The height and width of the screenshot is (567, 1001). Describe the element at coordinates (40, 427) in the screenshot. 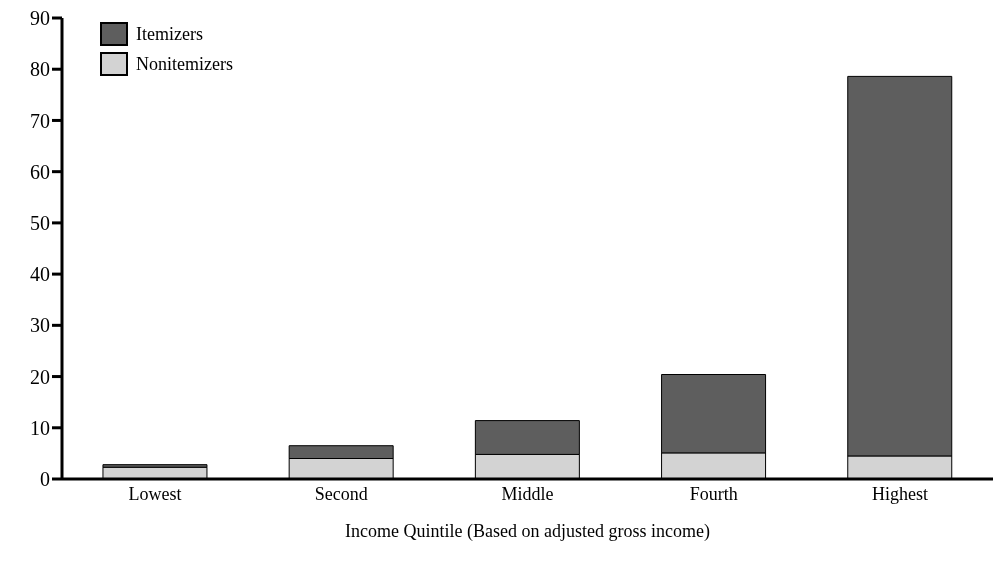

I see `y-tick-label: 10` at that location.